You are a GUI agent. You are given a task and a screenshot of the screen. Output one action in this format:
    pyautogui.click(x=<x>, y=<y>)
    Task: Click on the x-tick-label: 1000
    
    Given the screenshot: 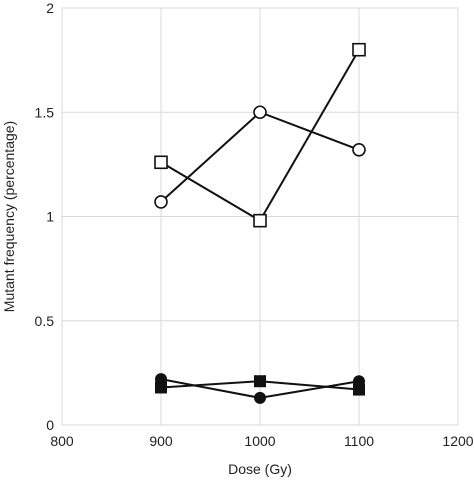 What is the action you would take?
    pyautogui.click(x=259, y=441)
    